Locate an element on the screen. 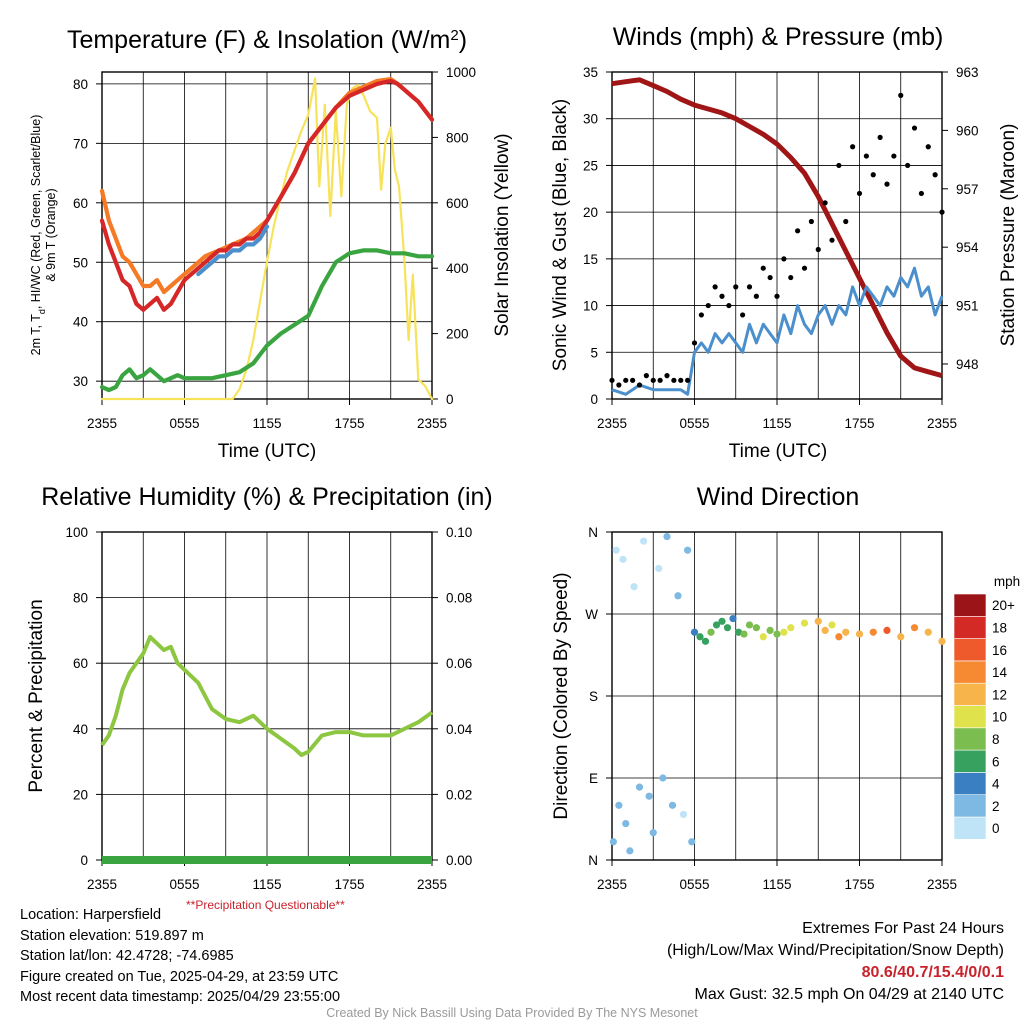 Image resolution: width=1024 pixels, height=1024 pixels. rh-xtick-label: 1755 is located at coordinates (349, 884).